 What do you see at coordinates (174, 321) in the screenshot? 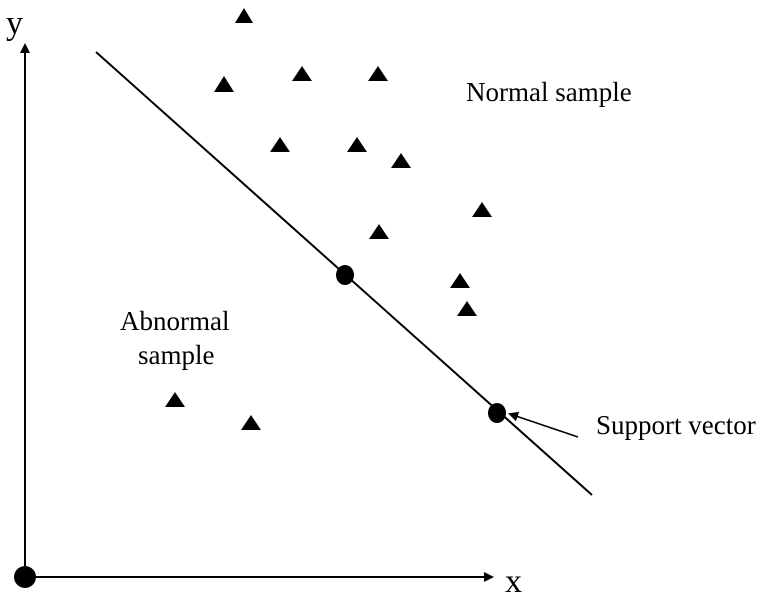
I see `abnormal-sample-label-line1: Abnormal` at bounding box center [174, 321].